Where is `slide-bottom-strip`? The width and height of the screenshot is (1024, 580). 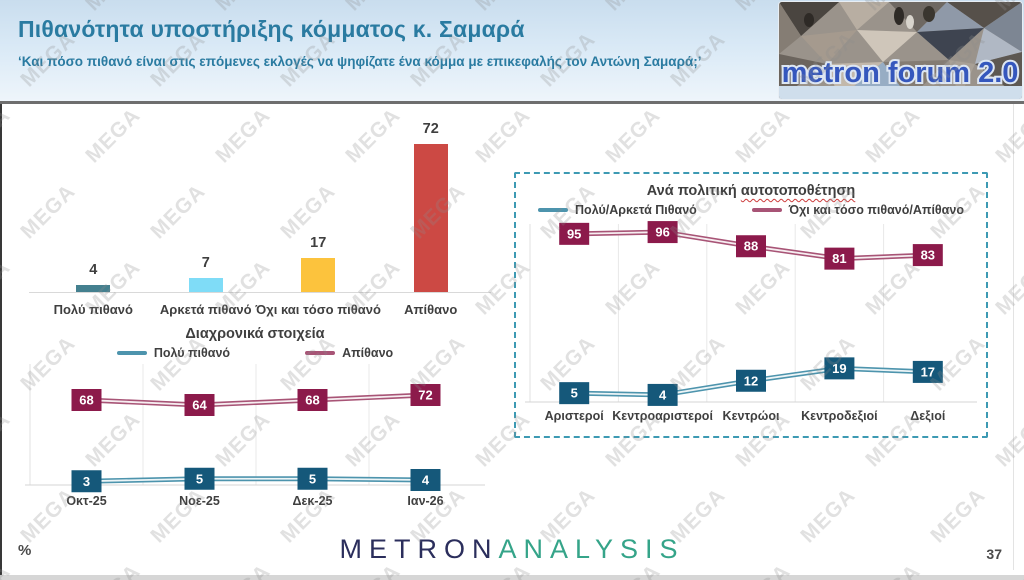
slide-bottom-strip is located at coordinates (512, 577).